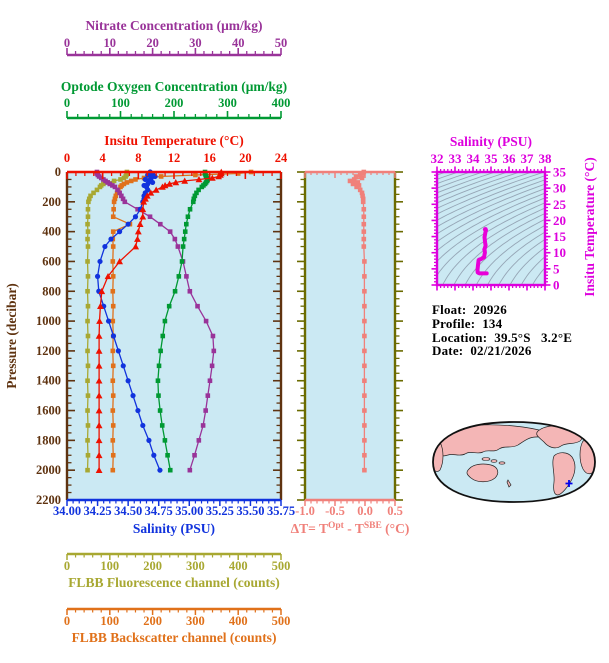  What do you see at coordinates (174, 582) in the screenshot?
I see `fluorescence-axis-title: FLBB Fluorescence channel (counts)` at bounding box center [174, 582].